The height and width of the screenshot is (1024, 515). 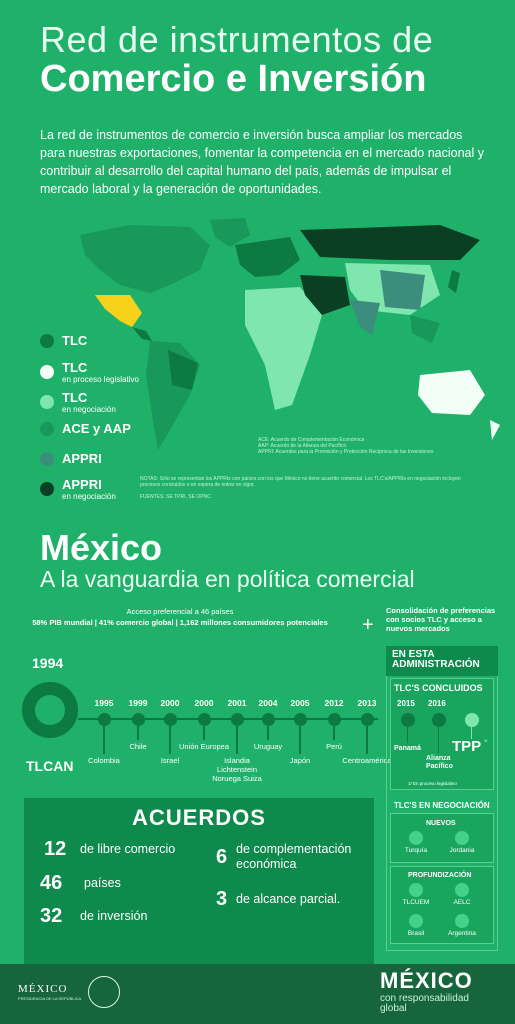 I want to click on title-line-2: Comercio e Inversión, so click(x=233, y=79).